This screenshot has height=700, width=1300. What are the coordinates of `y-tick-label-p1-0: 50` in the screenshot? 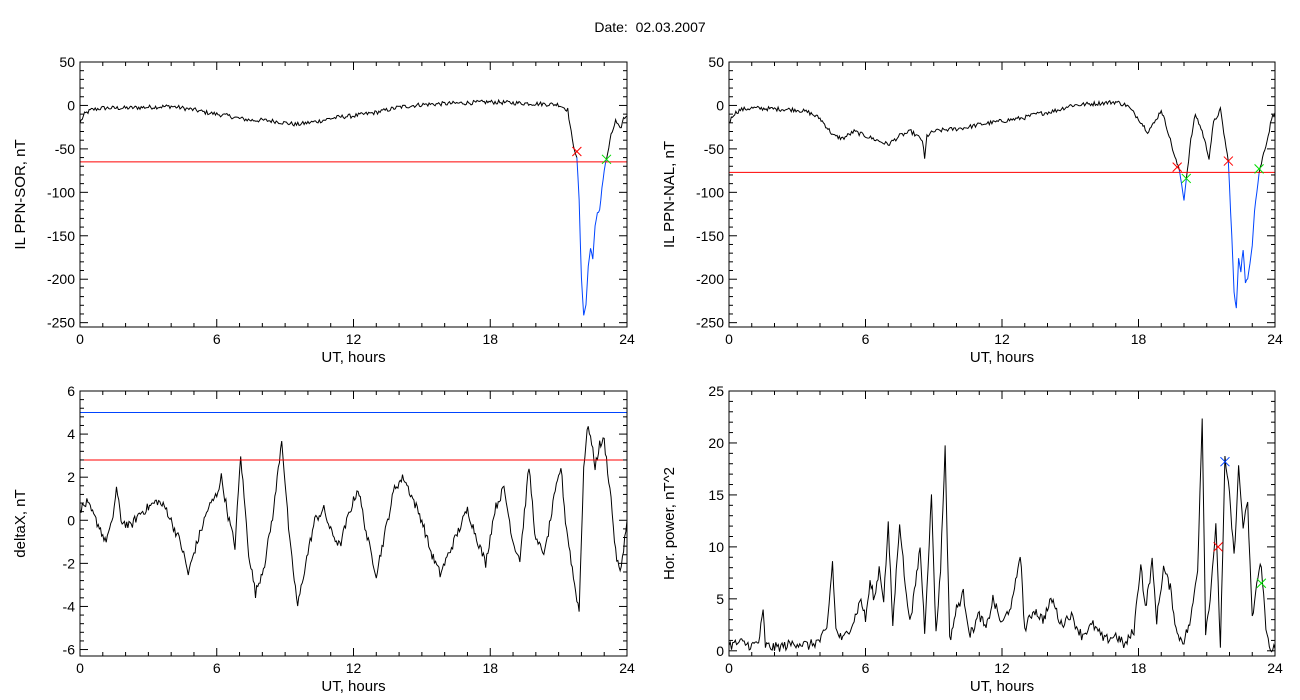 It's located at (67, 62).